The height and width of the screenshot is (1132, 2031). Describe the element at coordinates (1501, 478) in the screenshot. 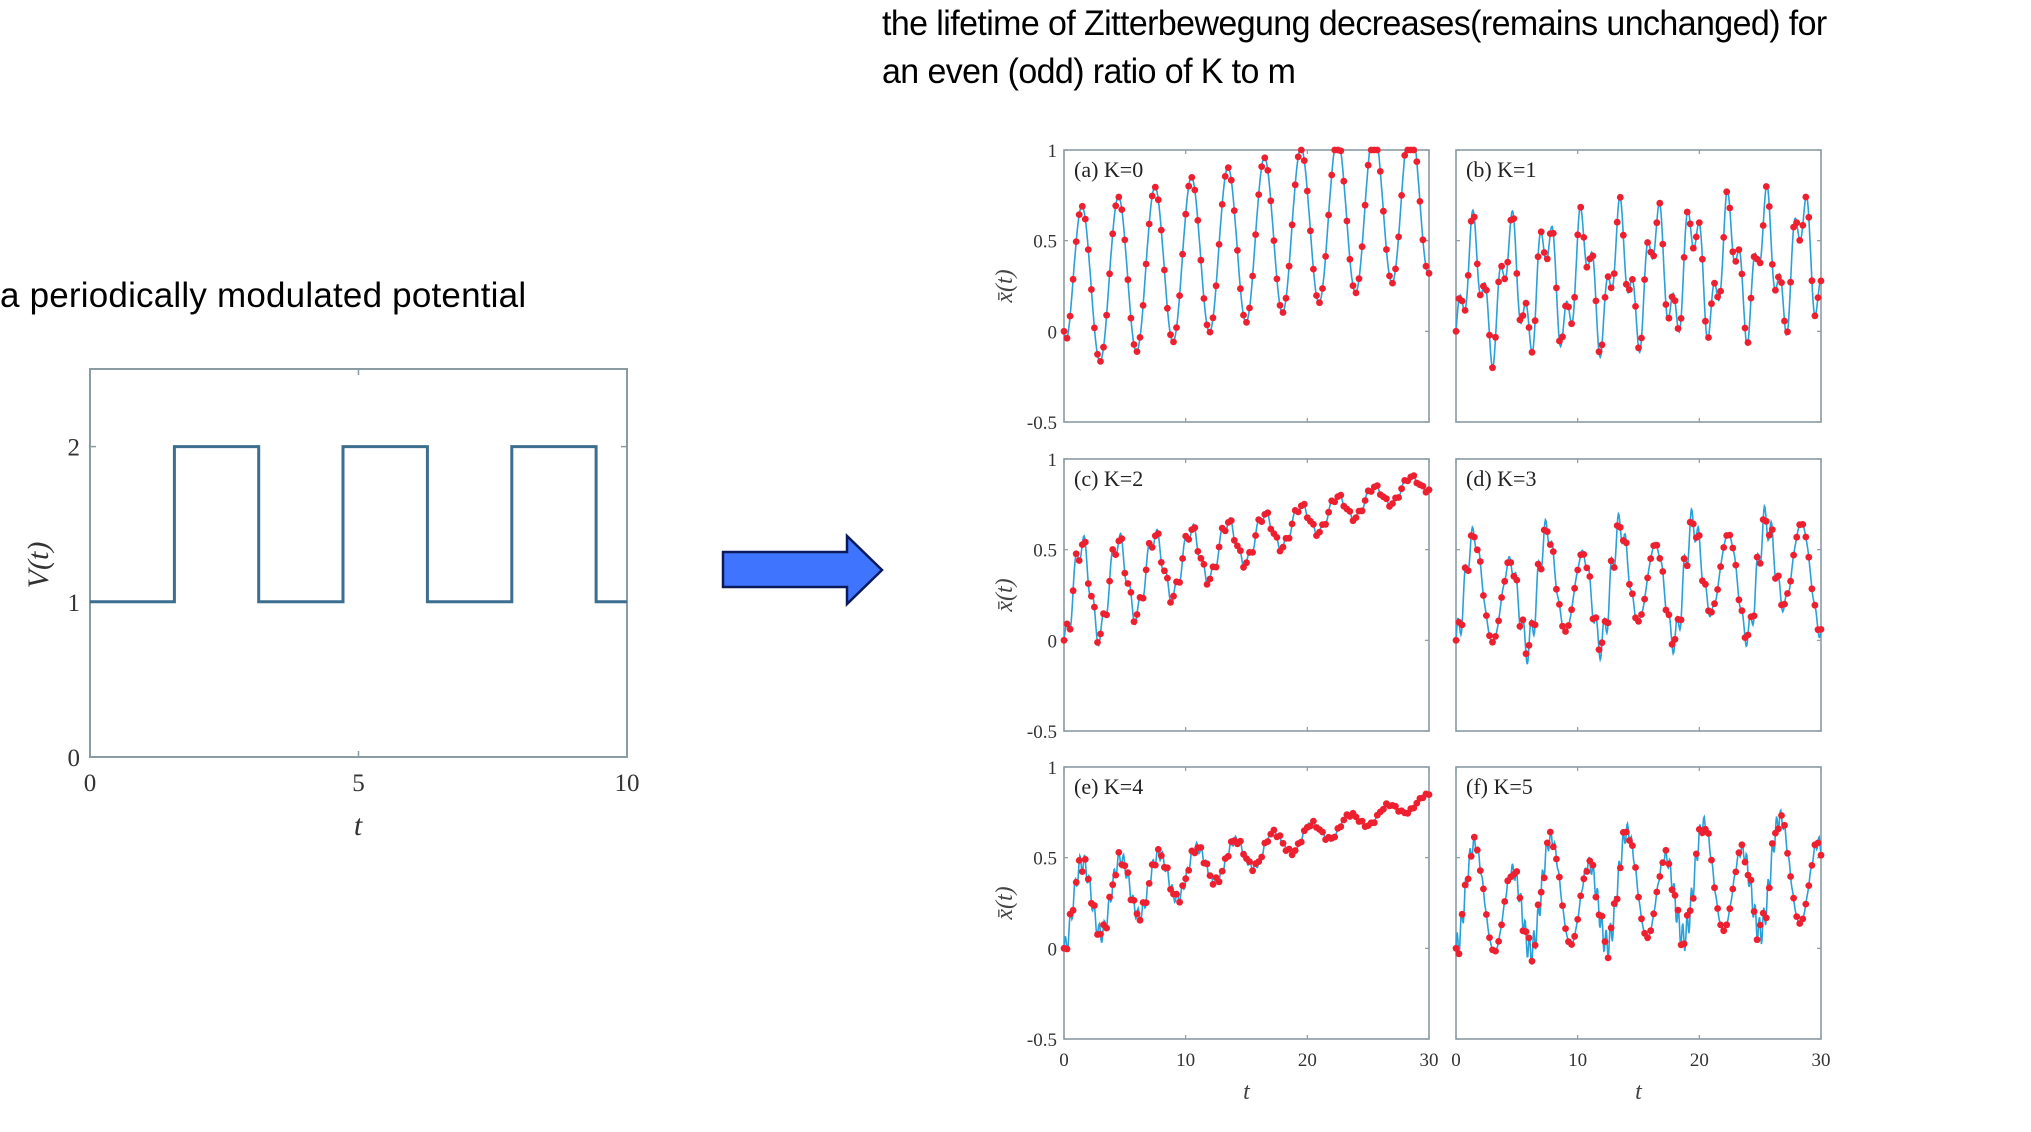

I see `panel-label: (d) K=3` at that location.